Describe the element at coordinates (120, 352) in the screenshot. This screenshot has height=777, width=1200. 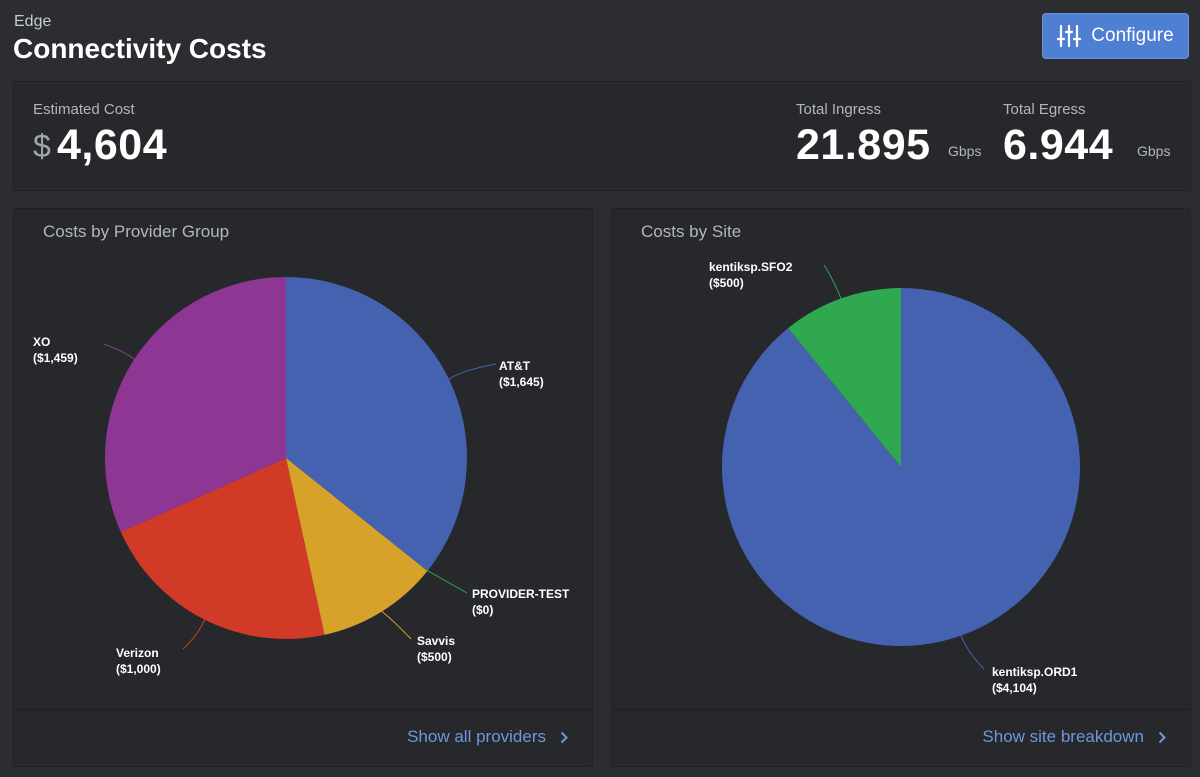
I see `pie-leader-line-xo` at that location.